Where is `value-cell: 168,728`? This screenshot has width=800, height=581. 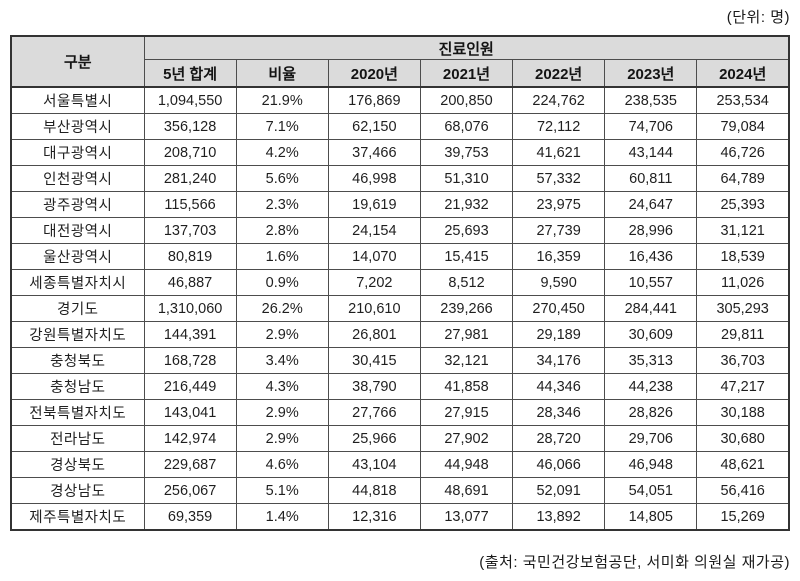 value-cell: 168,728 is located at coordinates (190, 360).